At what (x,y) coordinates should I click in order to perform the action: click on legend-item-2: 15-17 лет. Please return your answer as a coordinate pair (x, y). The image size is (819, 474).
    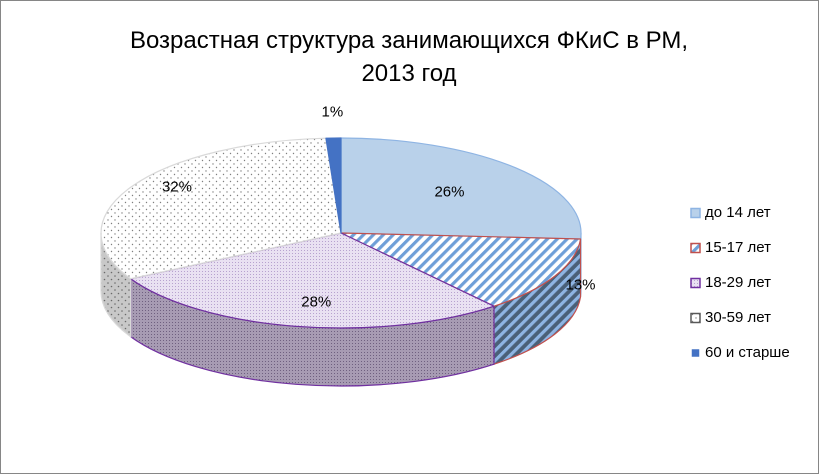
    Looking at the image, I should click on (730, 247).